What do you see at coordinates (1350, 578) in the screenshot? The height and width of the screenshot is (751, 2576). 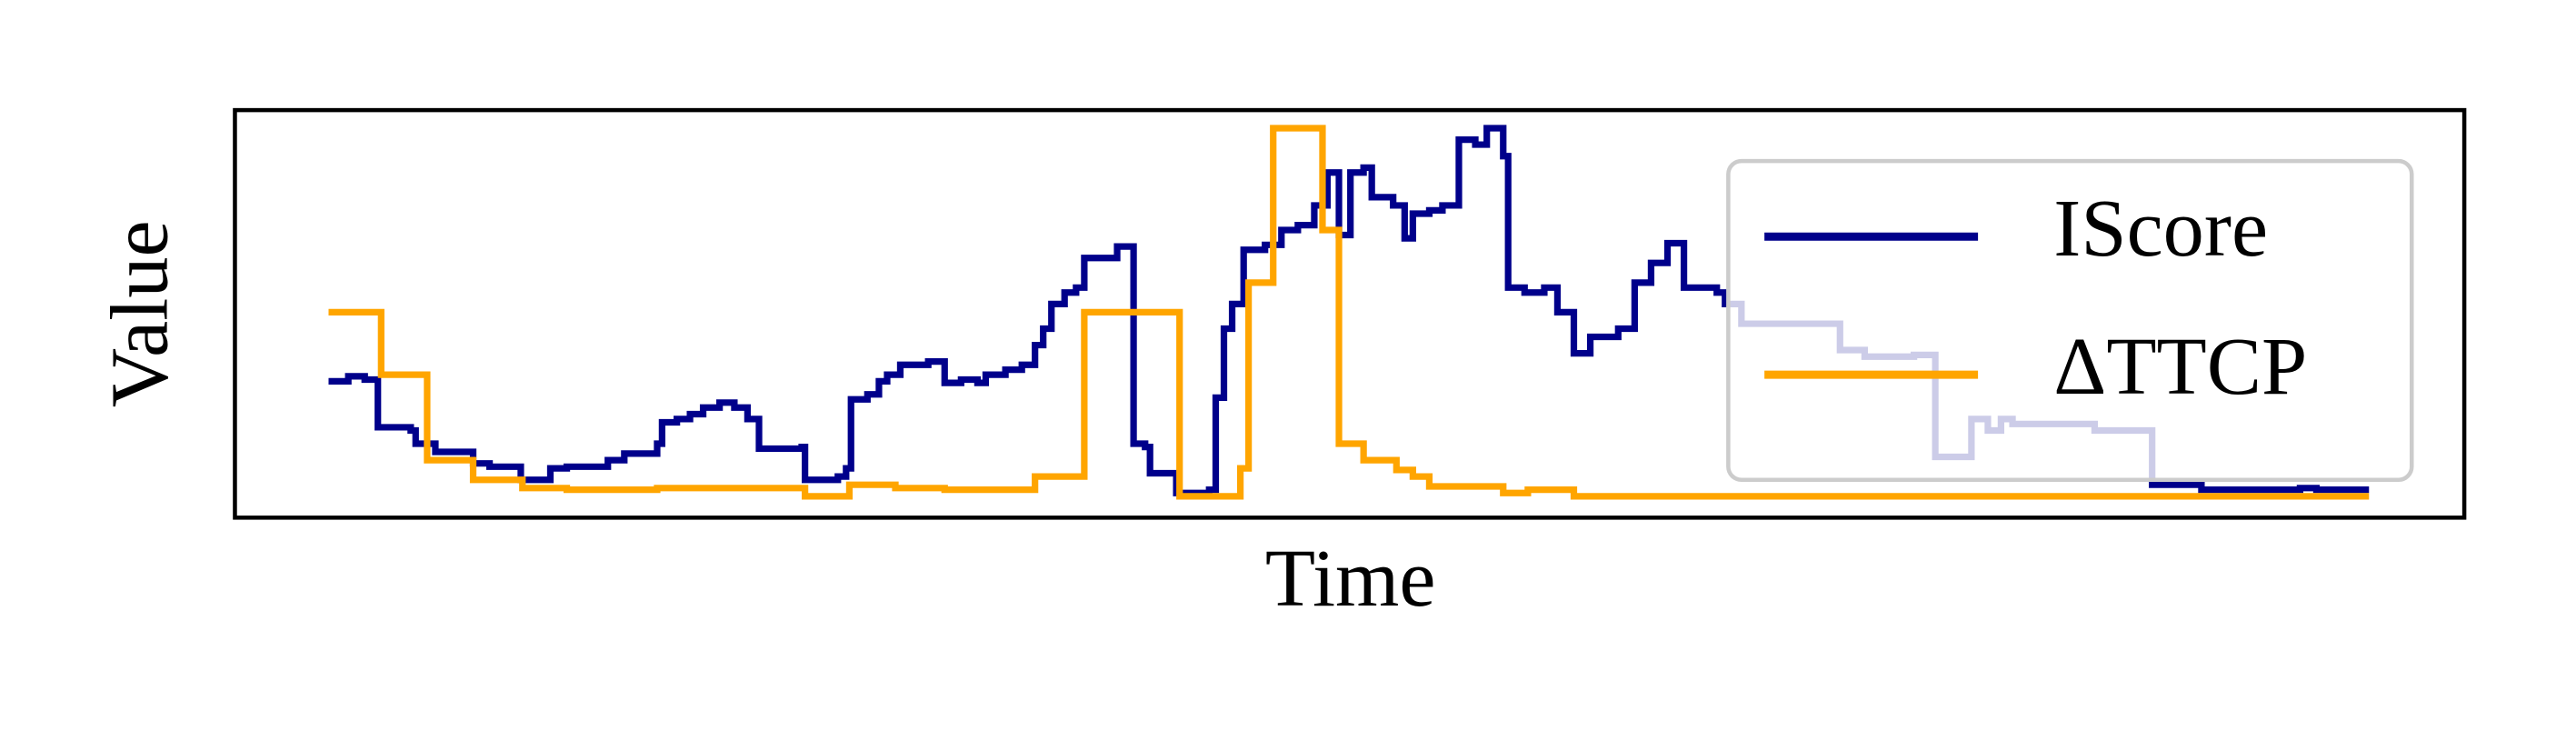 I see `x-axis-label: Time` at bounding box center [1350, 578].